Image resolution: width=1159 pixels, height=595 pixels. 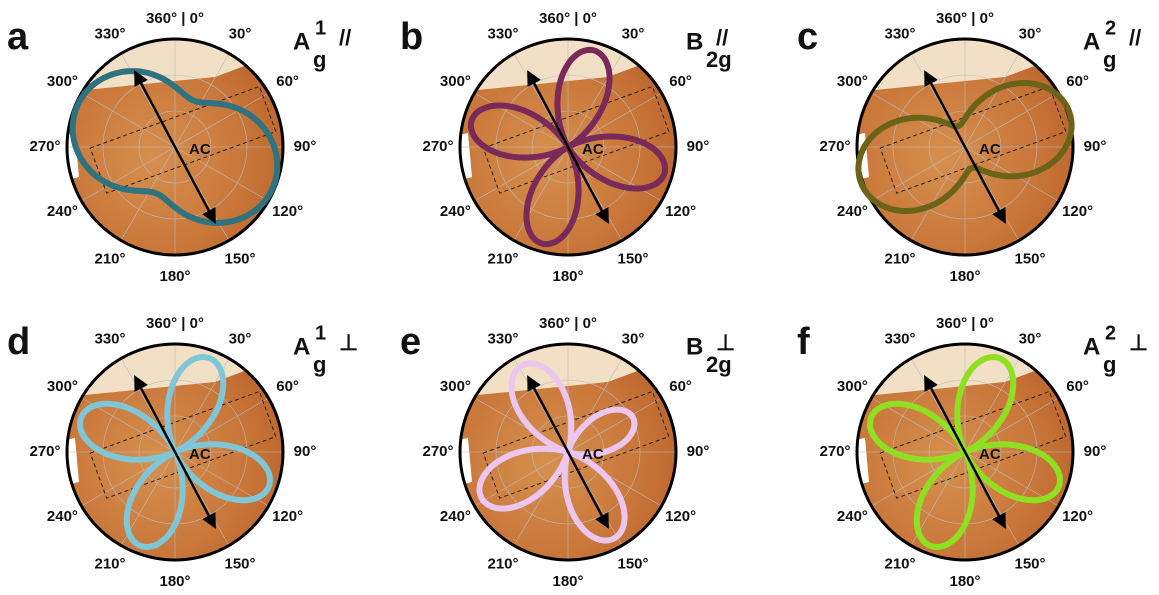 I want to click on mode-sup: 1, so click(x=320, y=28).